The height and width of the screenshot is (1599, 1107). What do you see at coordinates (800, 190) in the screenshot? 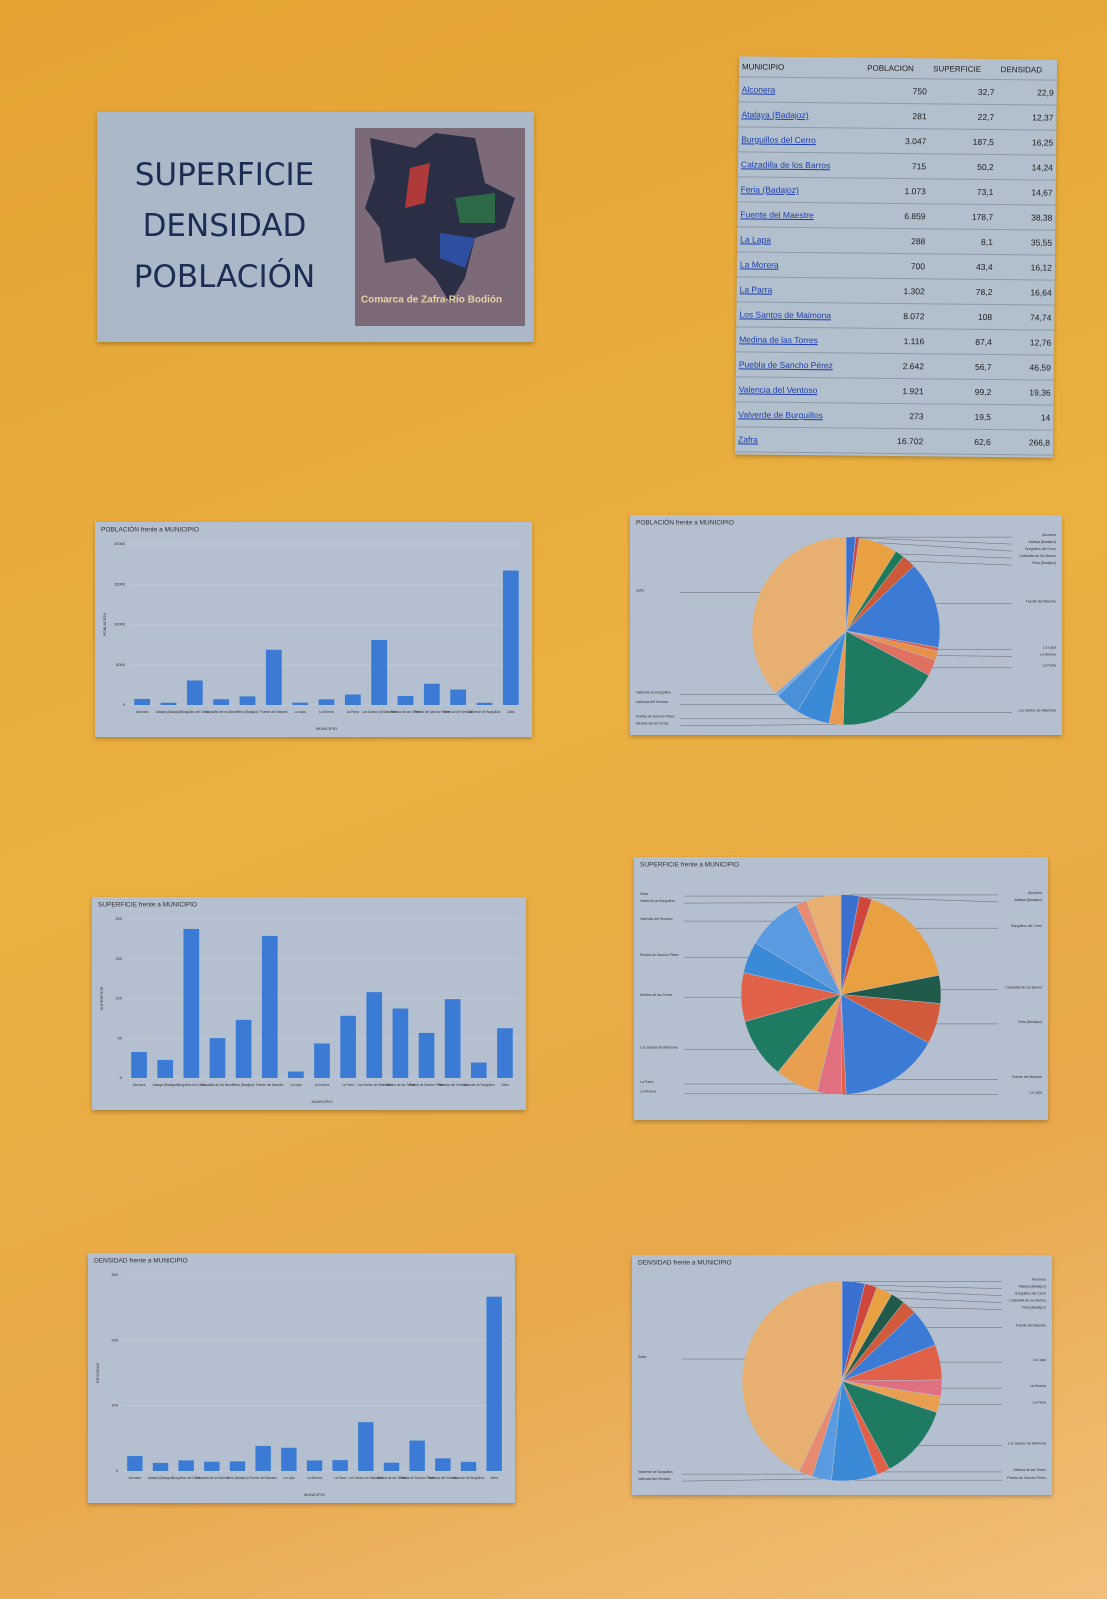
I see `municipio-cell: Feria (Badajoz)` at bounding box center [800, 190].